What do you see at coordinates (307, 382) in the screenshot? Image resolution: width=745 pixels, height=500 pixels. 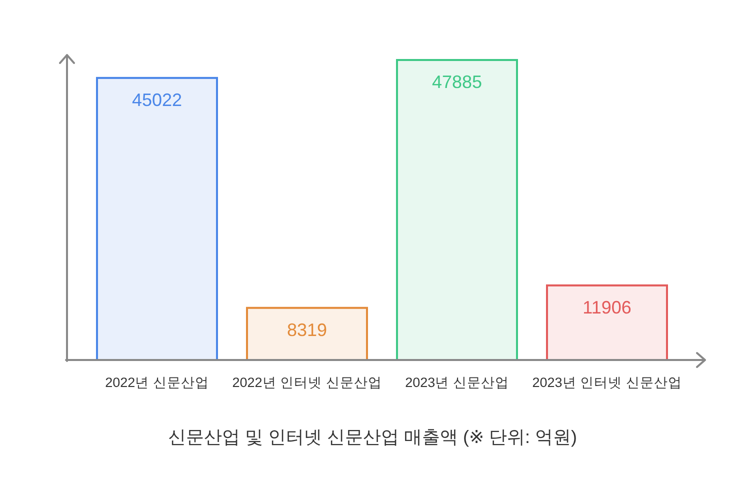 I see `x-tick-label: 2022년 인터넷 신문산업` at bounding box center [307, 382].